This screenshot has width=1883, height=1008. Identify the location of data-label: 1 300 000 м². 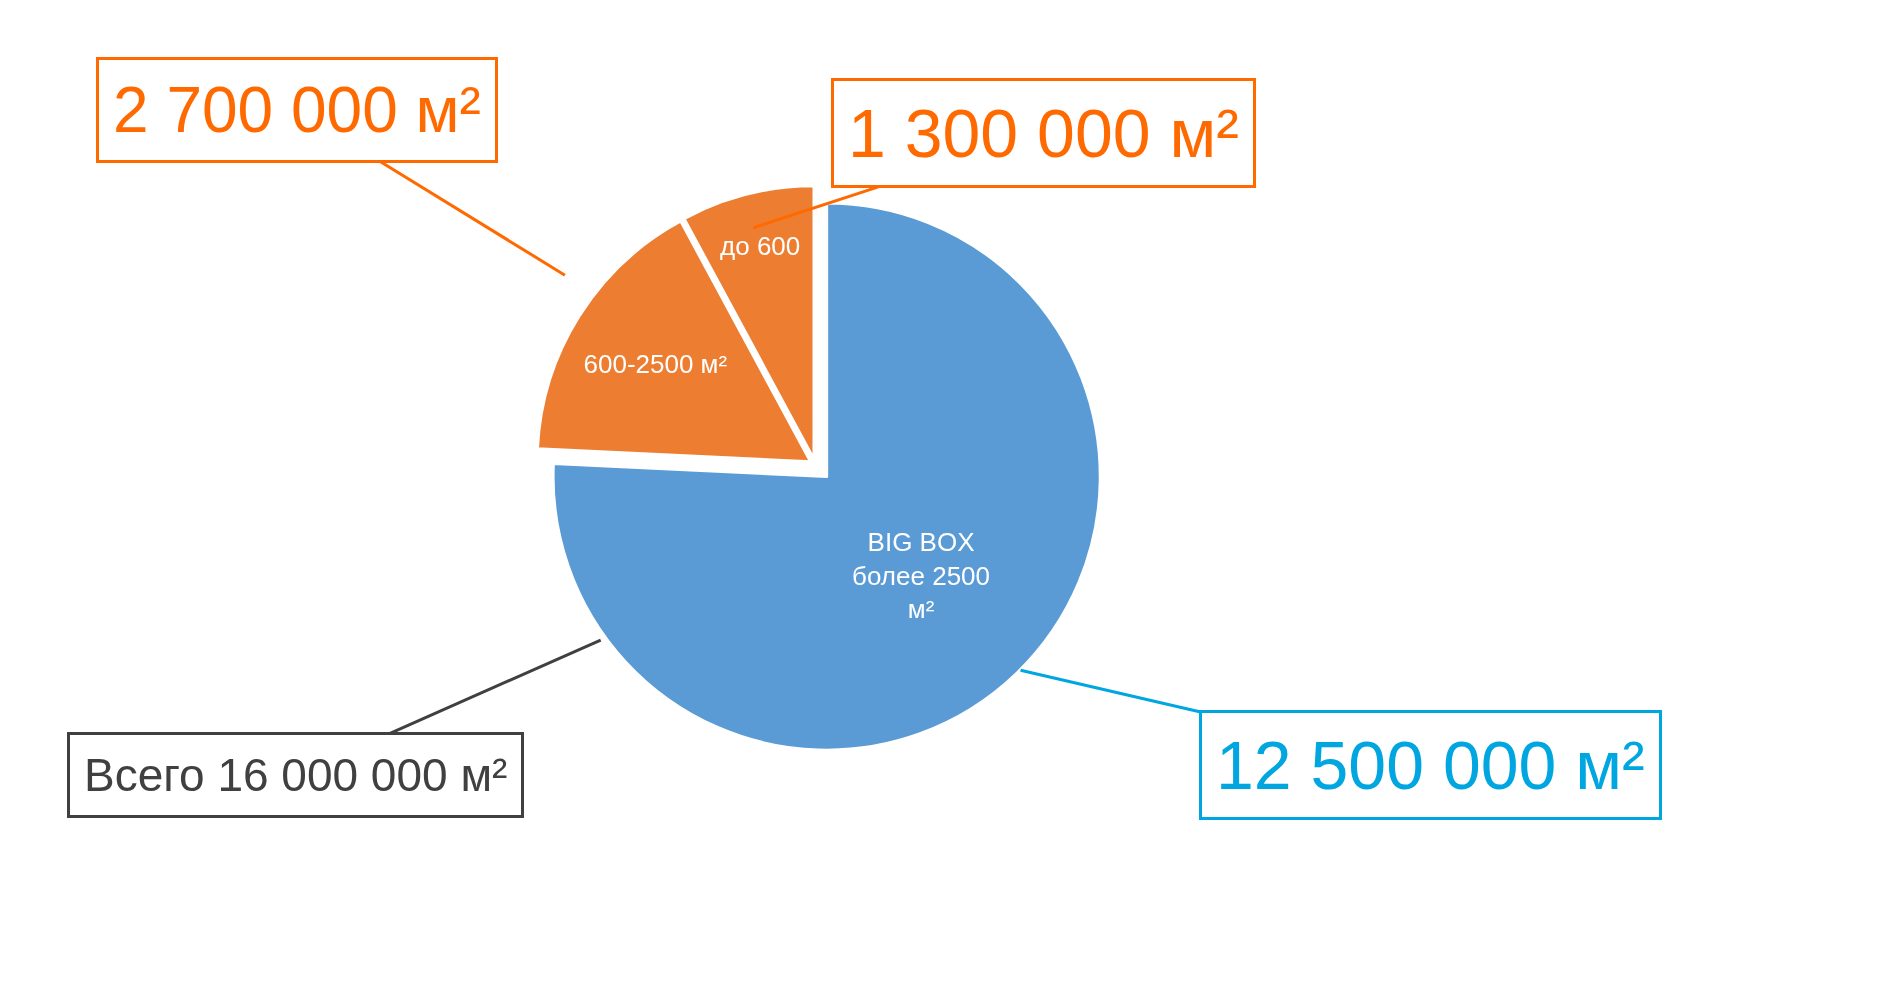
(1043, 133).